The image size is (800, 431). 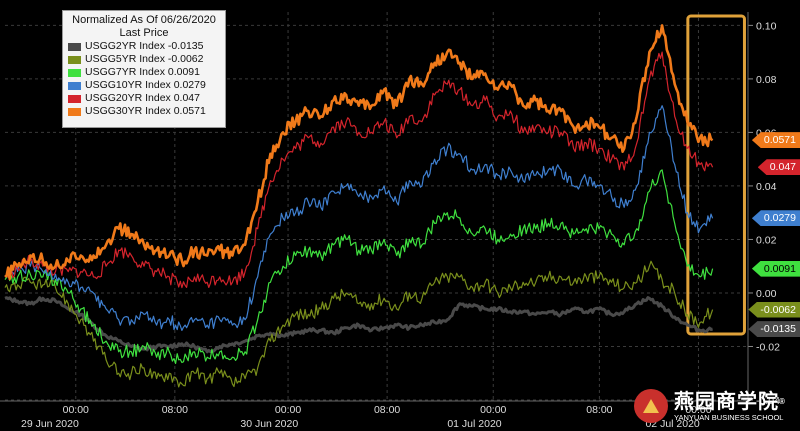 What do you see at coordinates (672, 424) in the screenshot?
I see `x-date-label: 02 Jul 2020` at bounding box center [672, 424].